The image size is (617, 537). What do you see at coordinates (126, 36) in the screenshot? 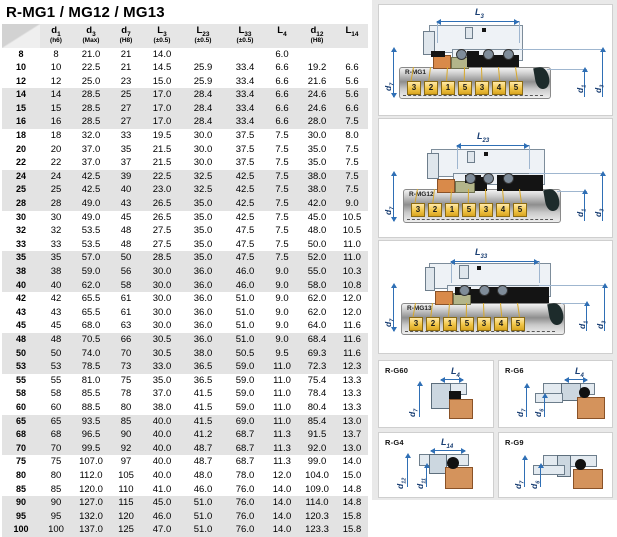
I see `column-header-d7: d7 (H8)` at bounding box center [126, 36].